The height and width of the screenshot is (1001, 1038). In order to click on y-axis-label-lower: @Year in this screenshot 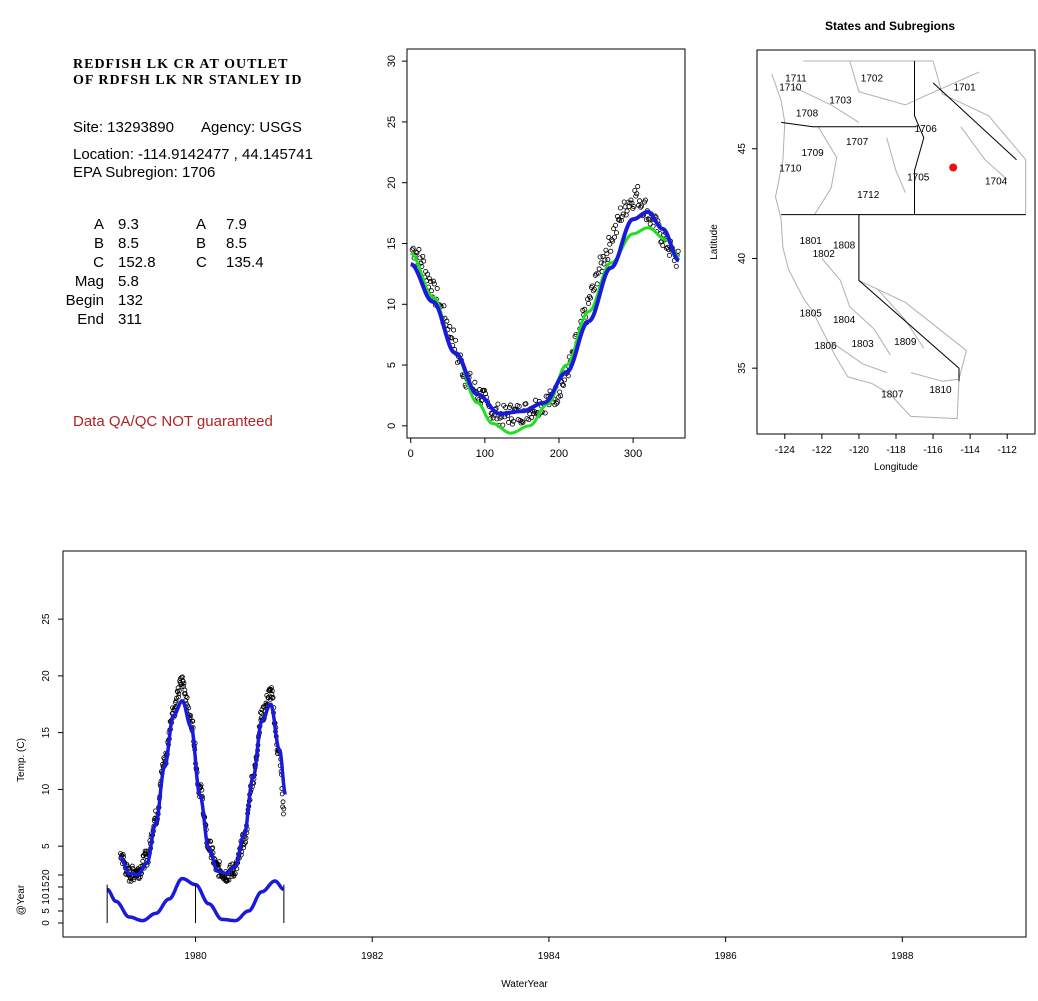, I will do `click(21, 899)`.